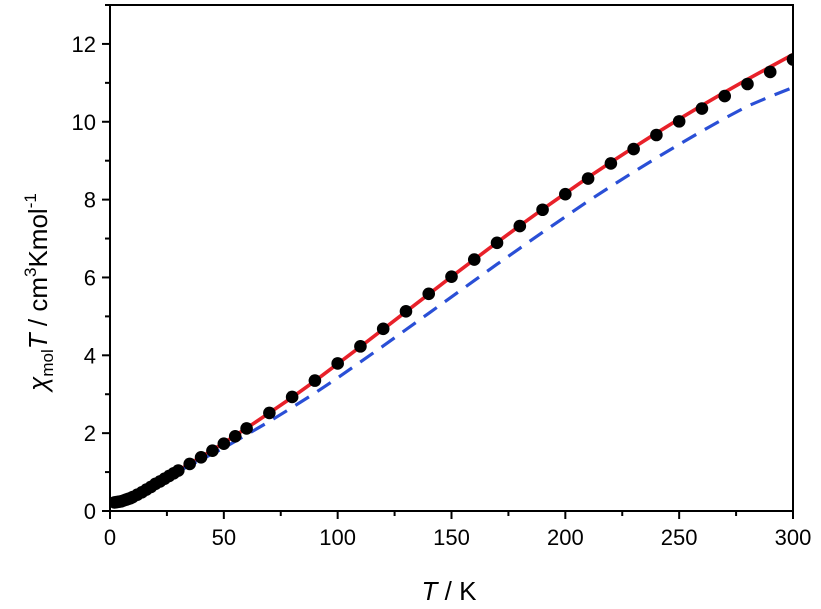 This screenshot has width=821, height=609. I want to click on y-axis-title-sup-a: 3, so click(30, 272).